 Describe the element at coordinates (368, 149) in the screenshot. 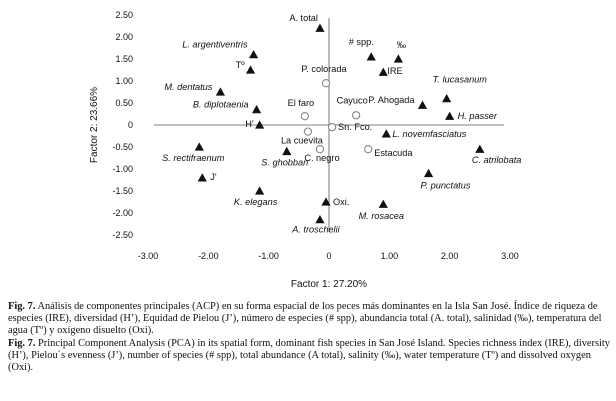

I see `circle-point-estacuda` at that location.